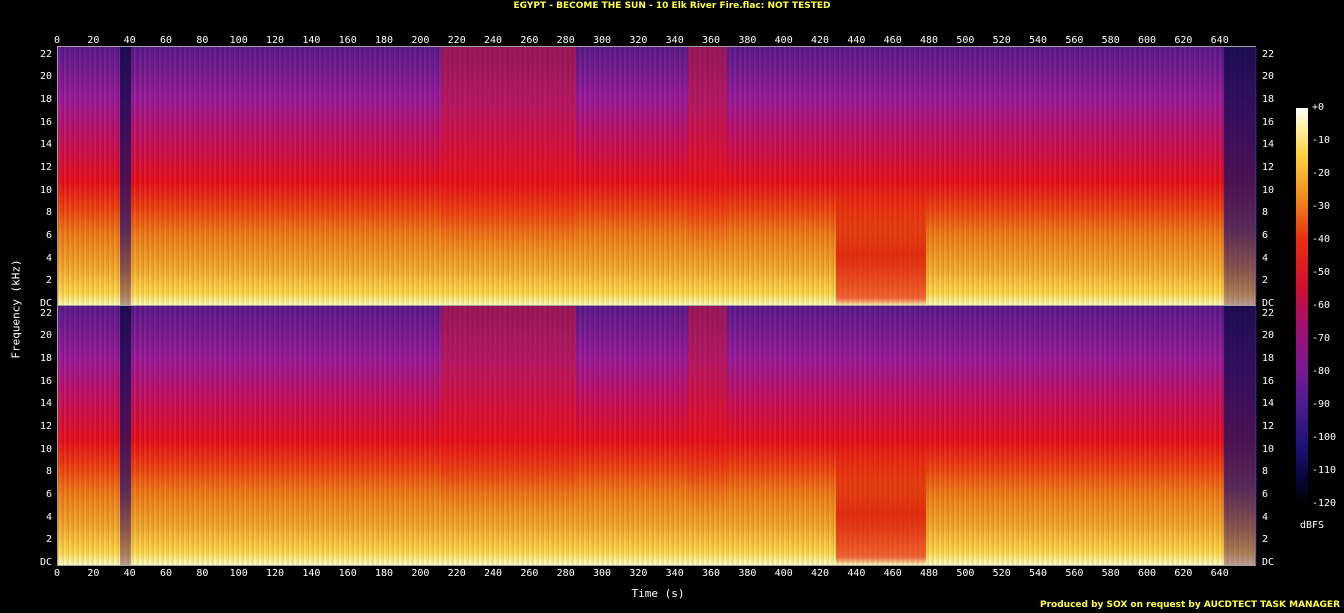 This screenshot has width=1344, height=613. Describe the element at coordinates (892, 40) in the screenshot. I see `x-tick-label: 460` at that location.